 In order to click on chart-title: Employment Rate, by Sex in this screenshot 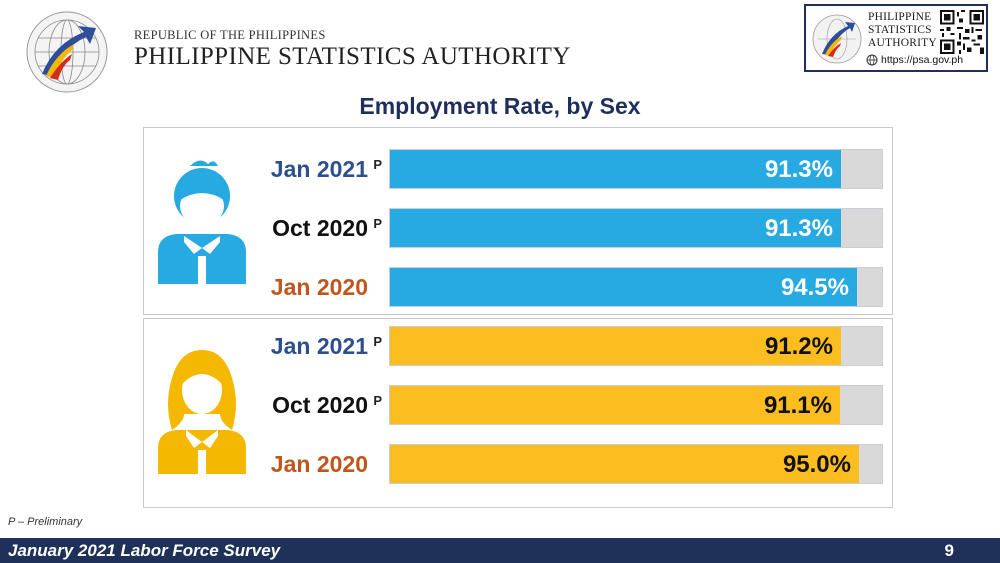, I will do `click(500, 106)`.